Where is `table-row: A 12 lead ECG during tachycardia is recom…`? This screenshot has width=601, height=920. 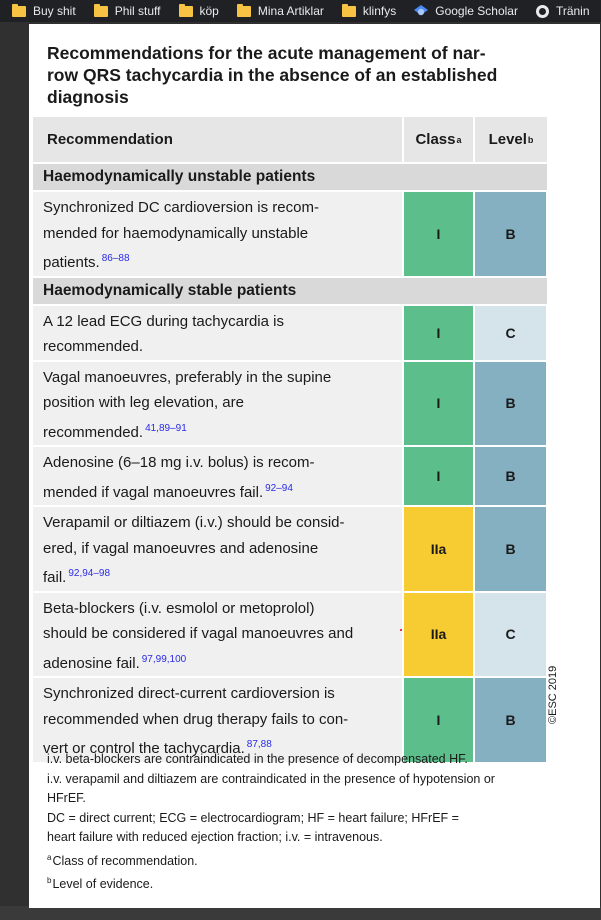
table-row: A 12 lead ECG during tachycardia is recom… is located at coordinates (290, 333).